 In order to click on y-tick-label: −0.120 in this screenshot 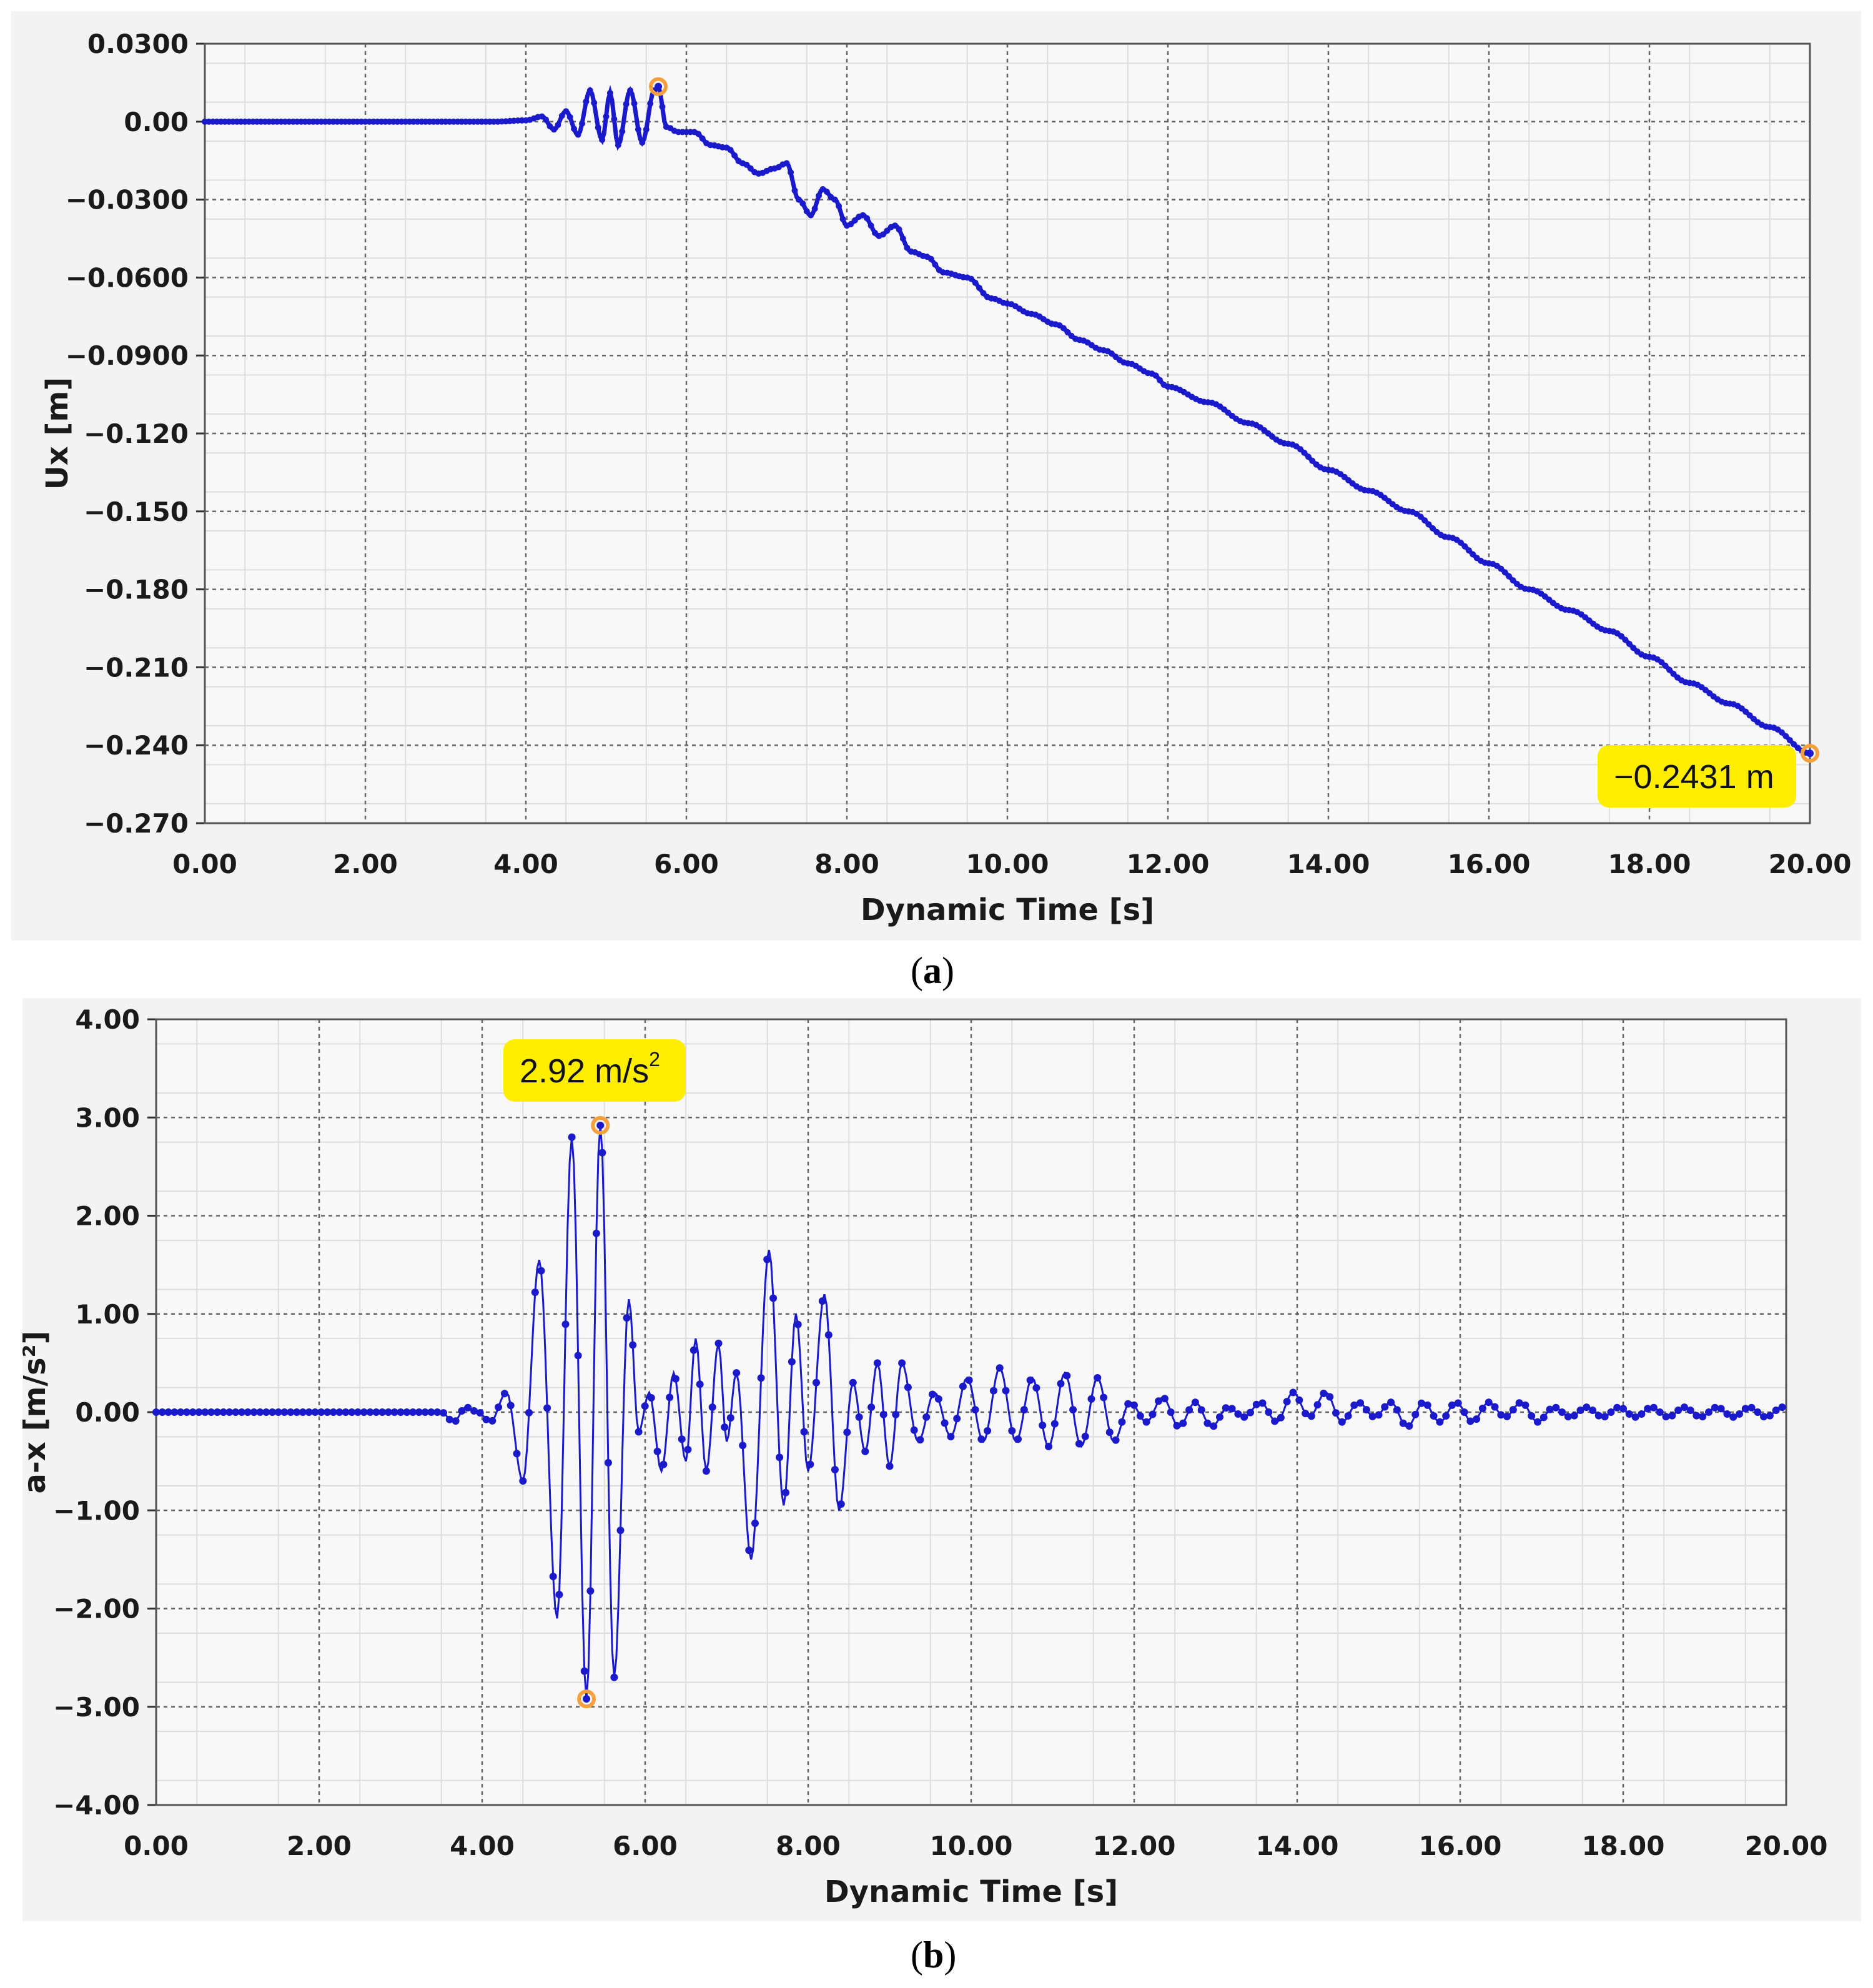, I will do `click(136, 433)`.